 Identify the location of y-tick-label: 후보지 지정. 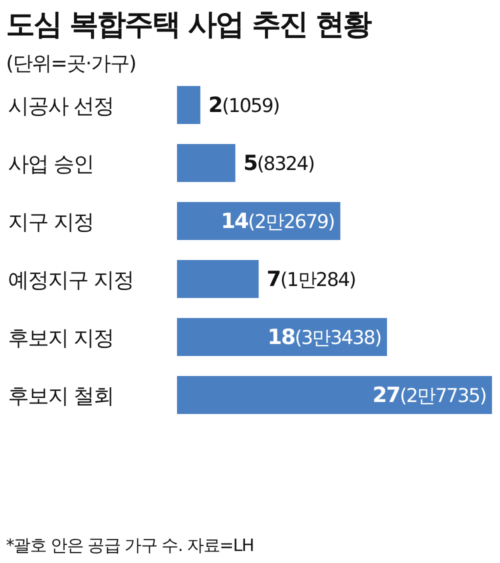
(61, 338).